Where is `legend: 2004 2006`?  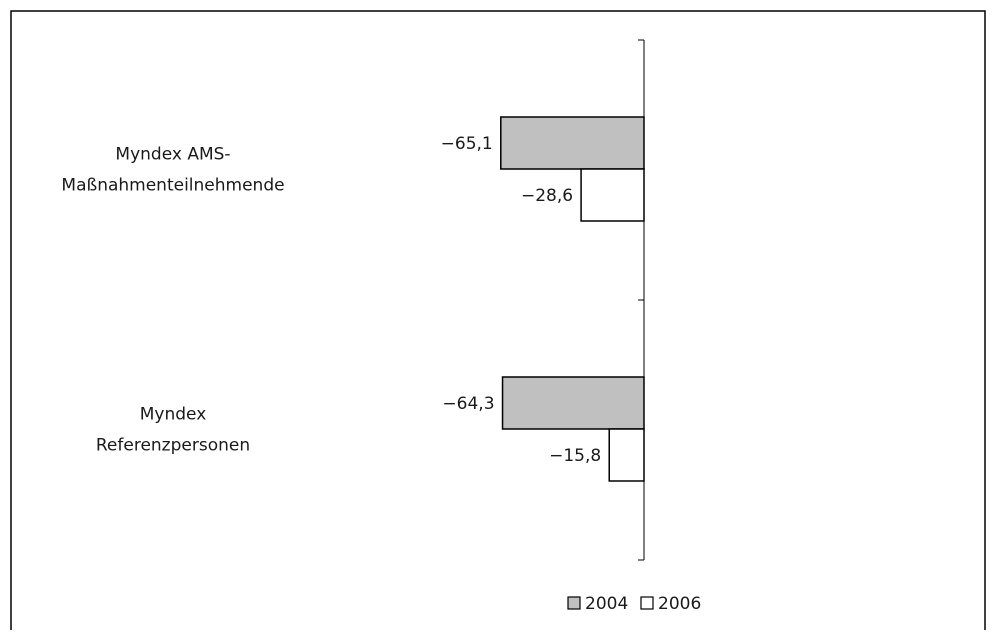 legend: 2004 2006 is located at coordinates (634, 604).